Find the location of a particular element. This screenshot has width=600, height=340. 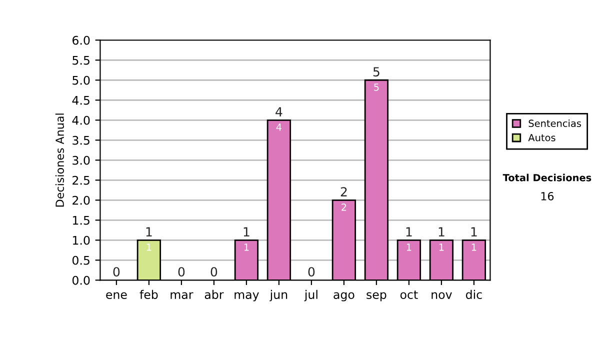

y-tick-label: 0.5 is located at coordinates (81, 260).